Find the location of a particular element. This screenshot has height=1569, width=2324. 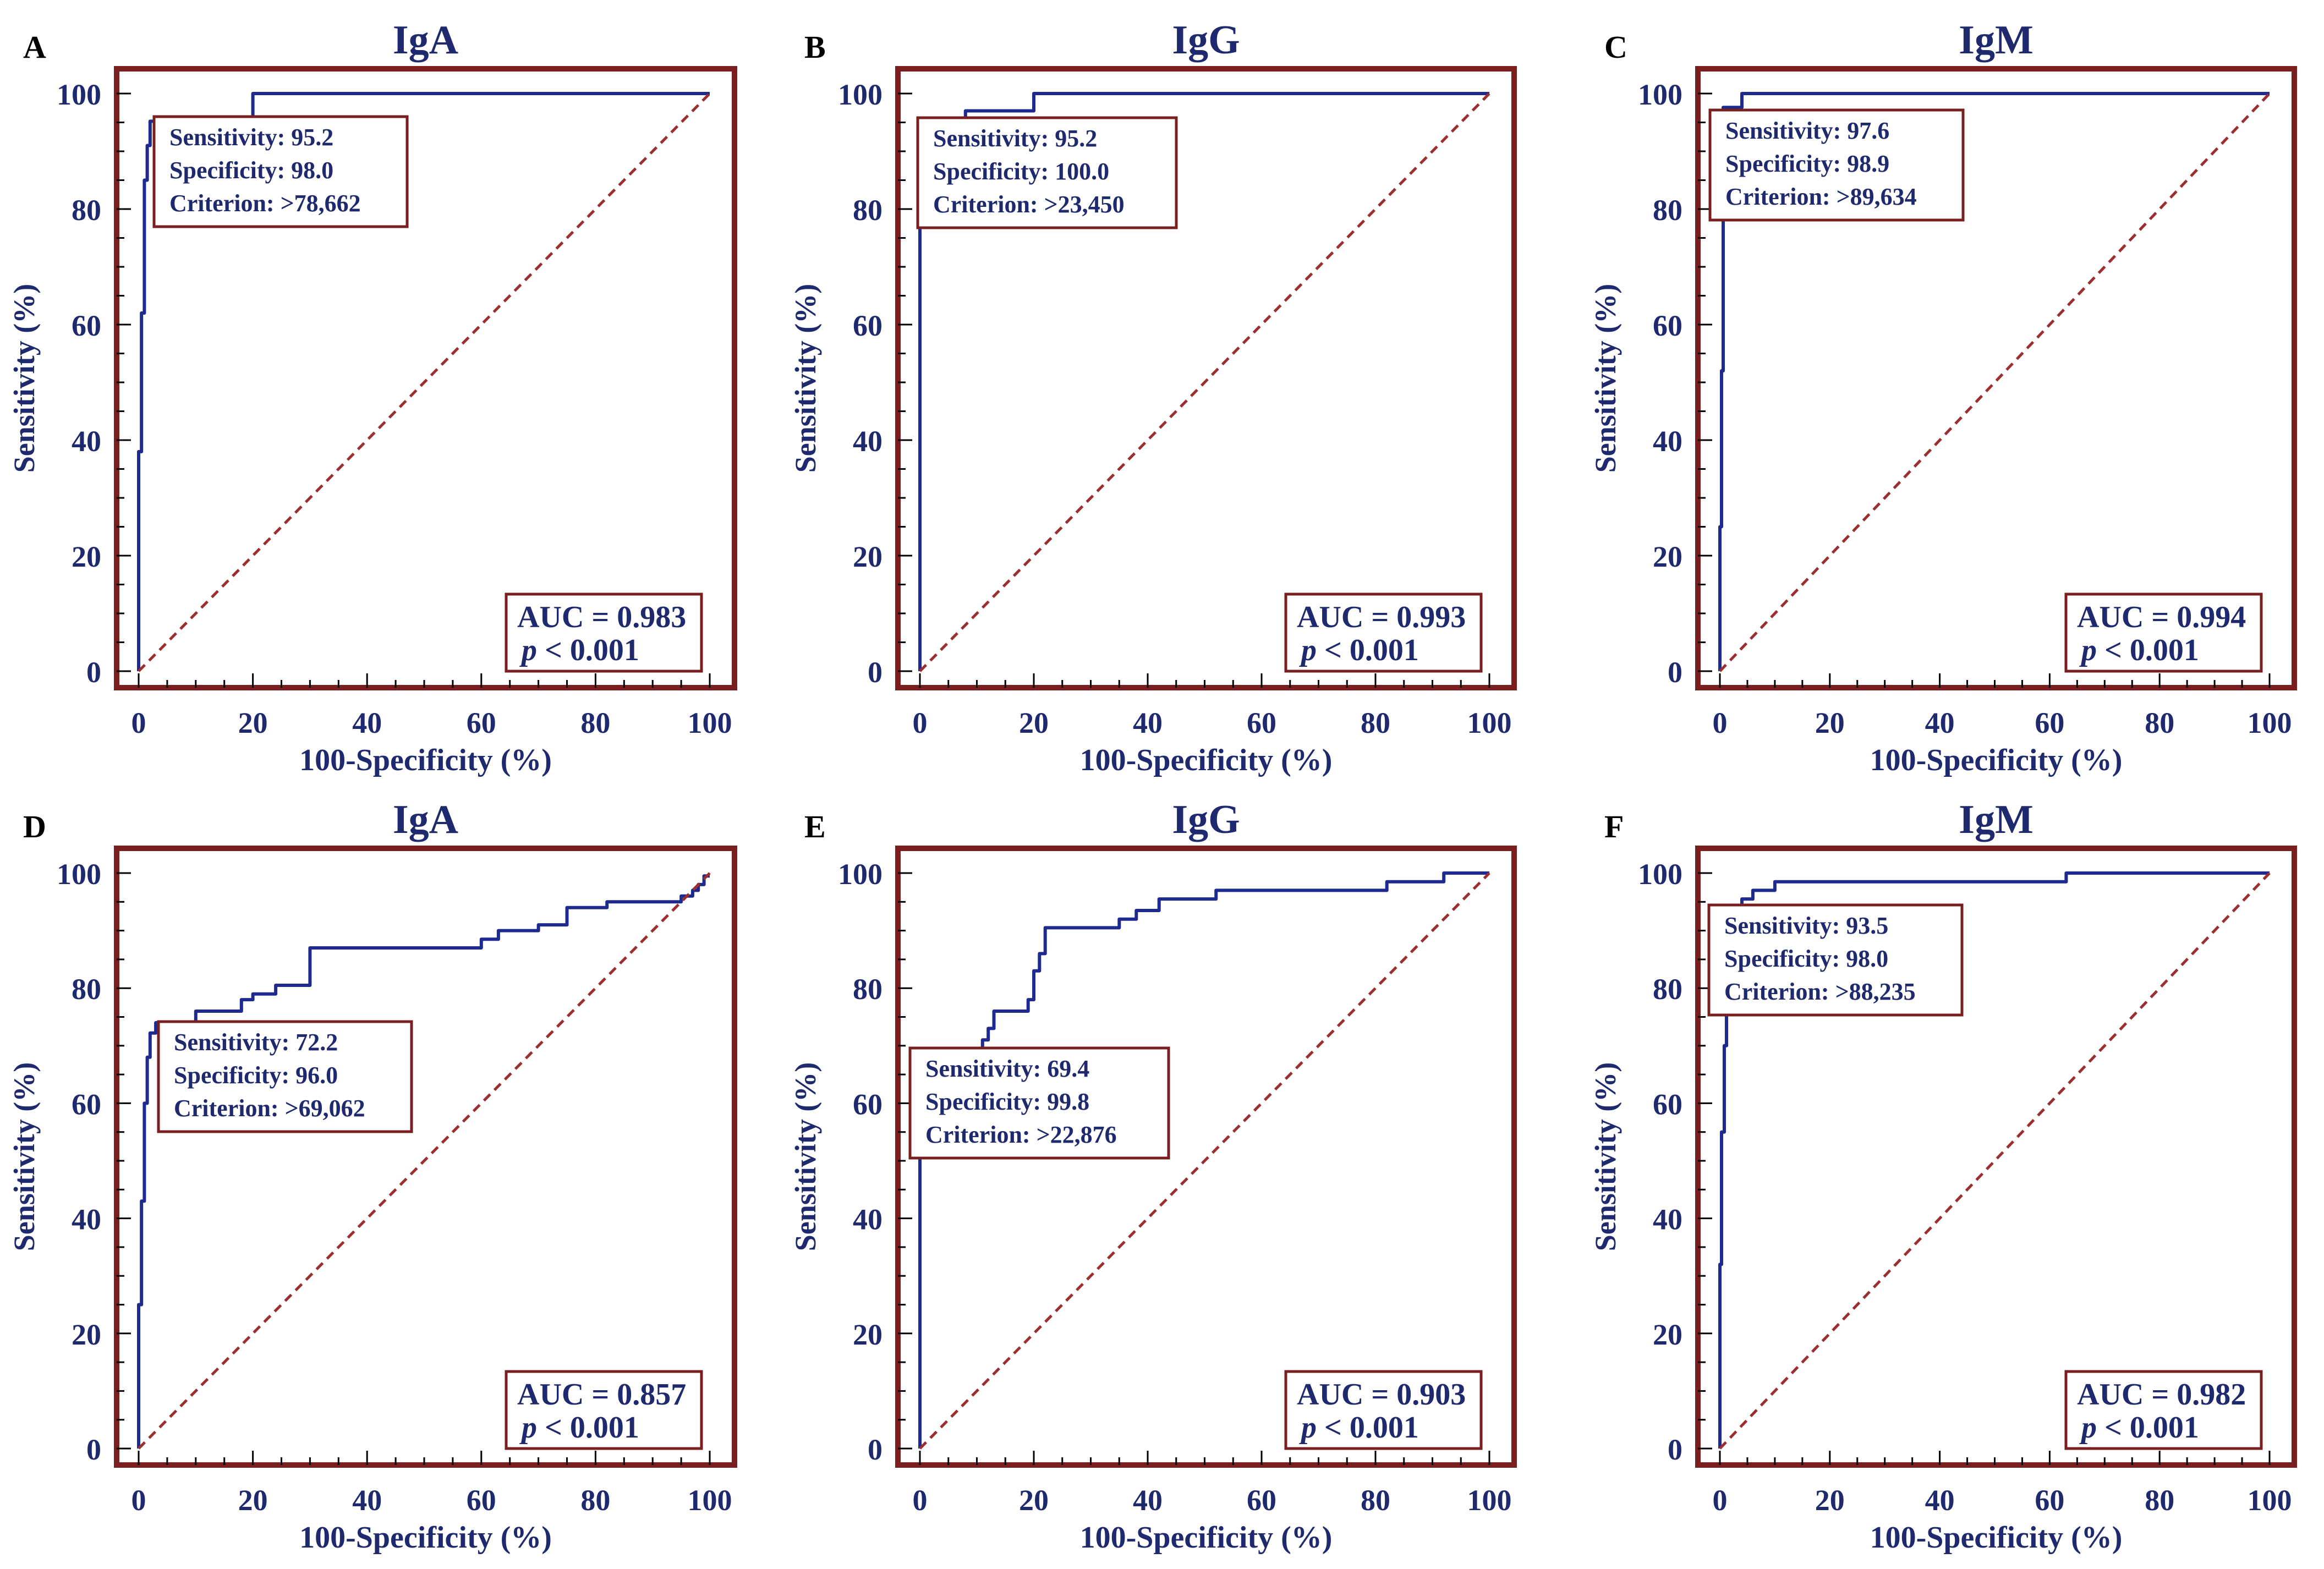

auc-value: AUC = 0.982 is located at coordinates (2161, 1395).